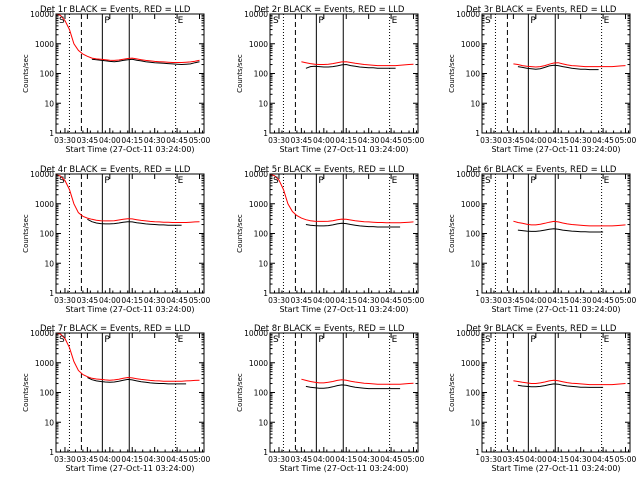 The image size is (640, 480). I want to click on panel-title: Det 3r BLACK = Events, RED = LLD, so click(541, 10).